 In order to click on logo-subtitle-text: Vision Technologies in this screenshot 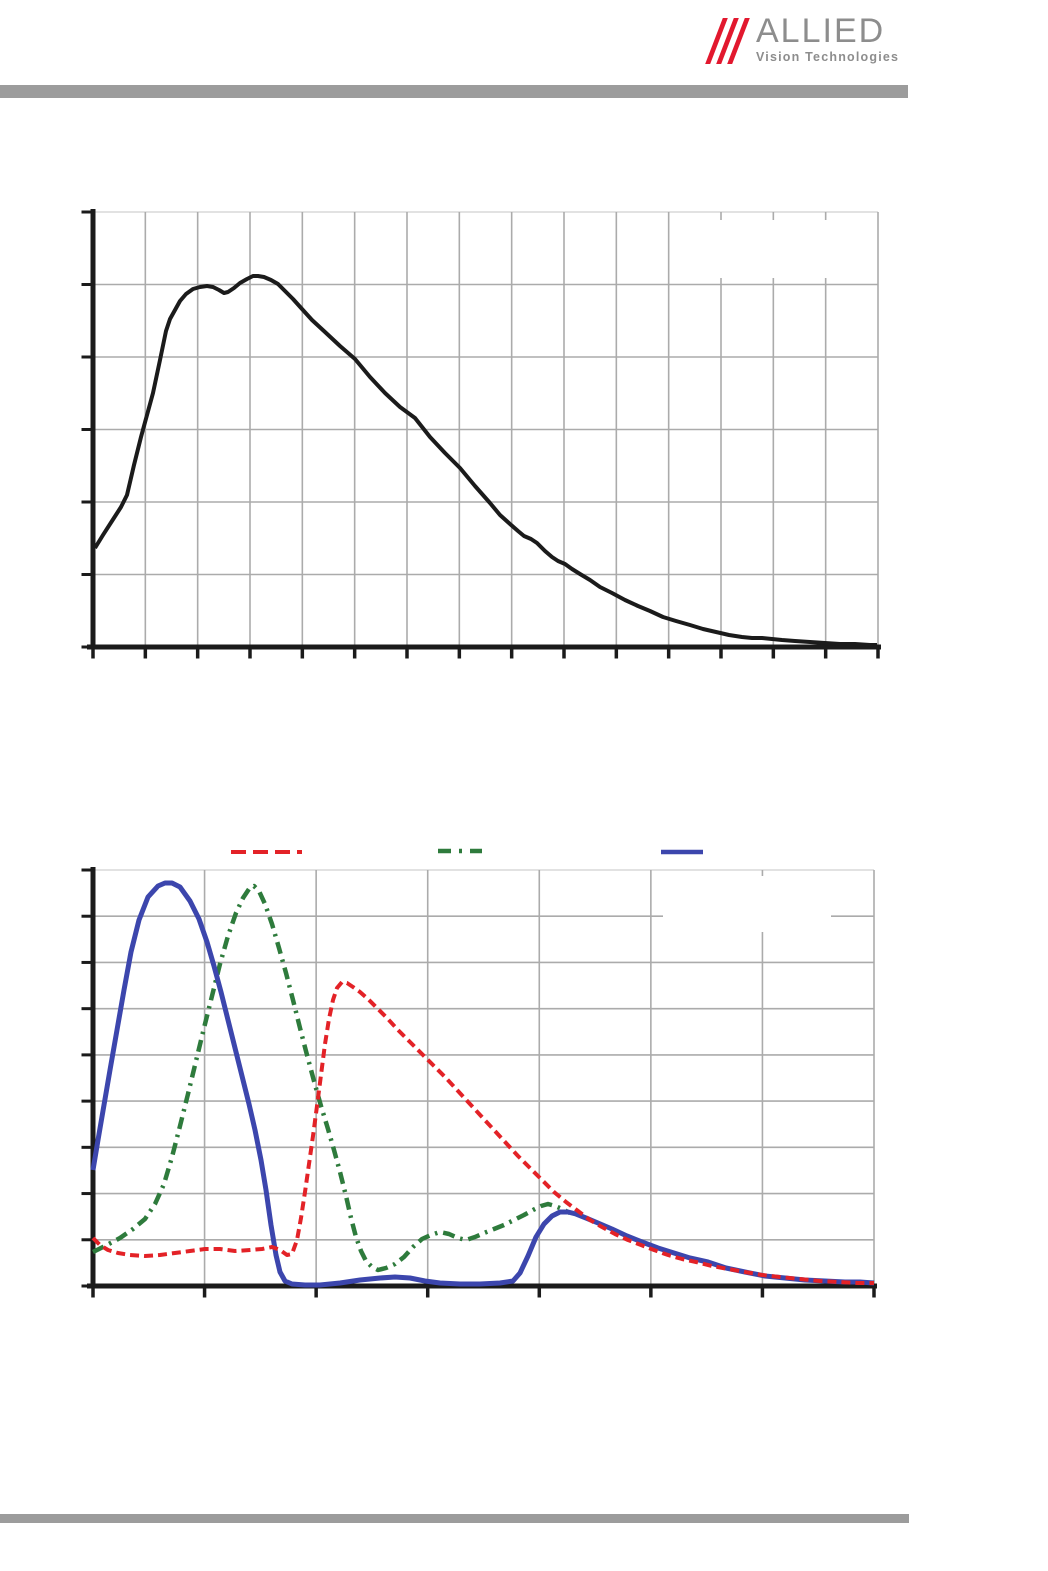, I will do `click(828, 57)`.